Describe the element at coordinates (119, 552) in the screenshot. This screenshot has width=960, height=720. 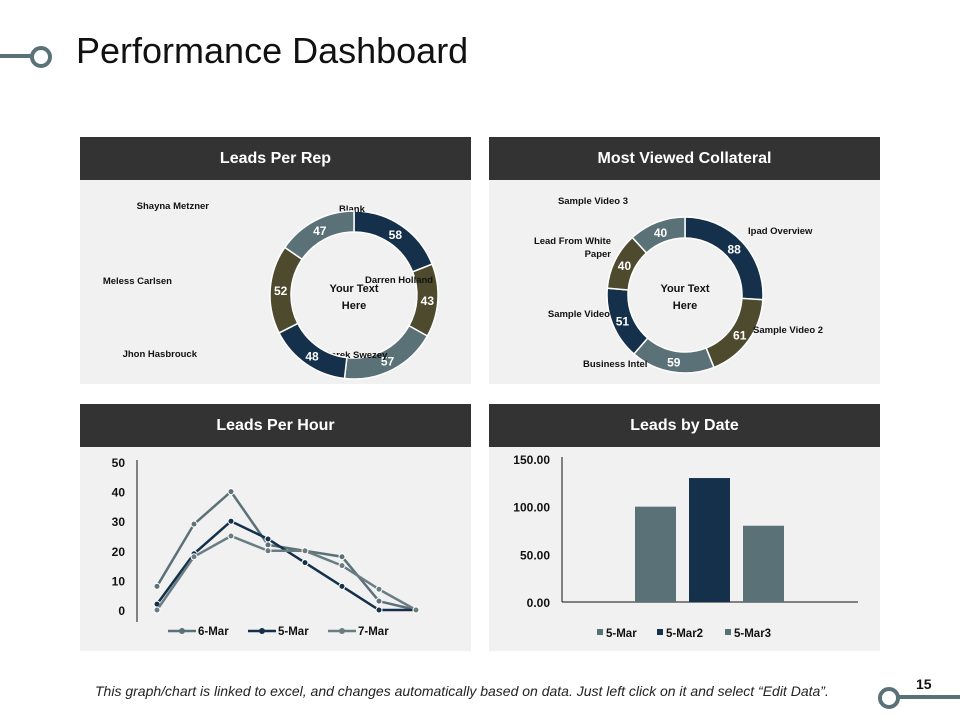
I see `line-y-tick-label: 20` at that location.